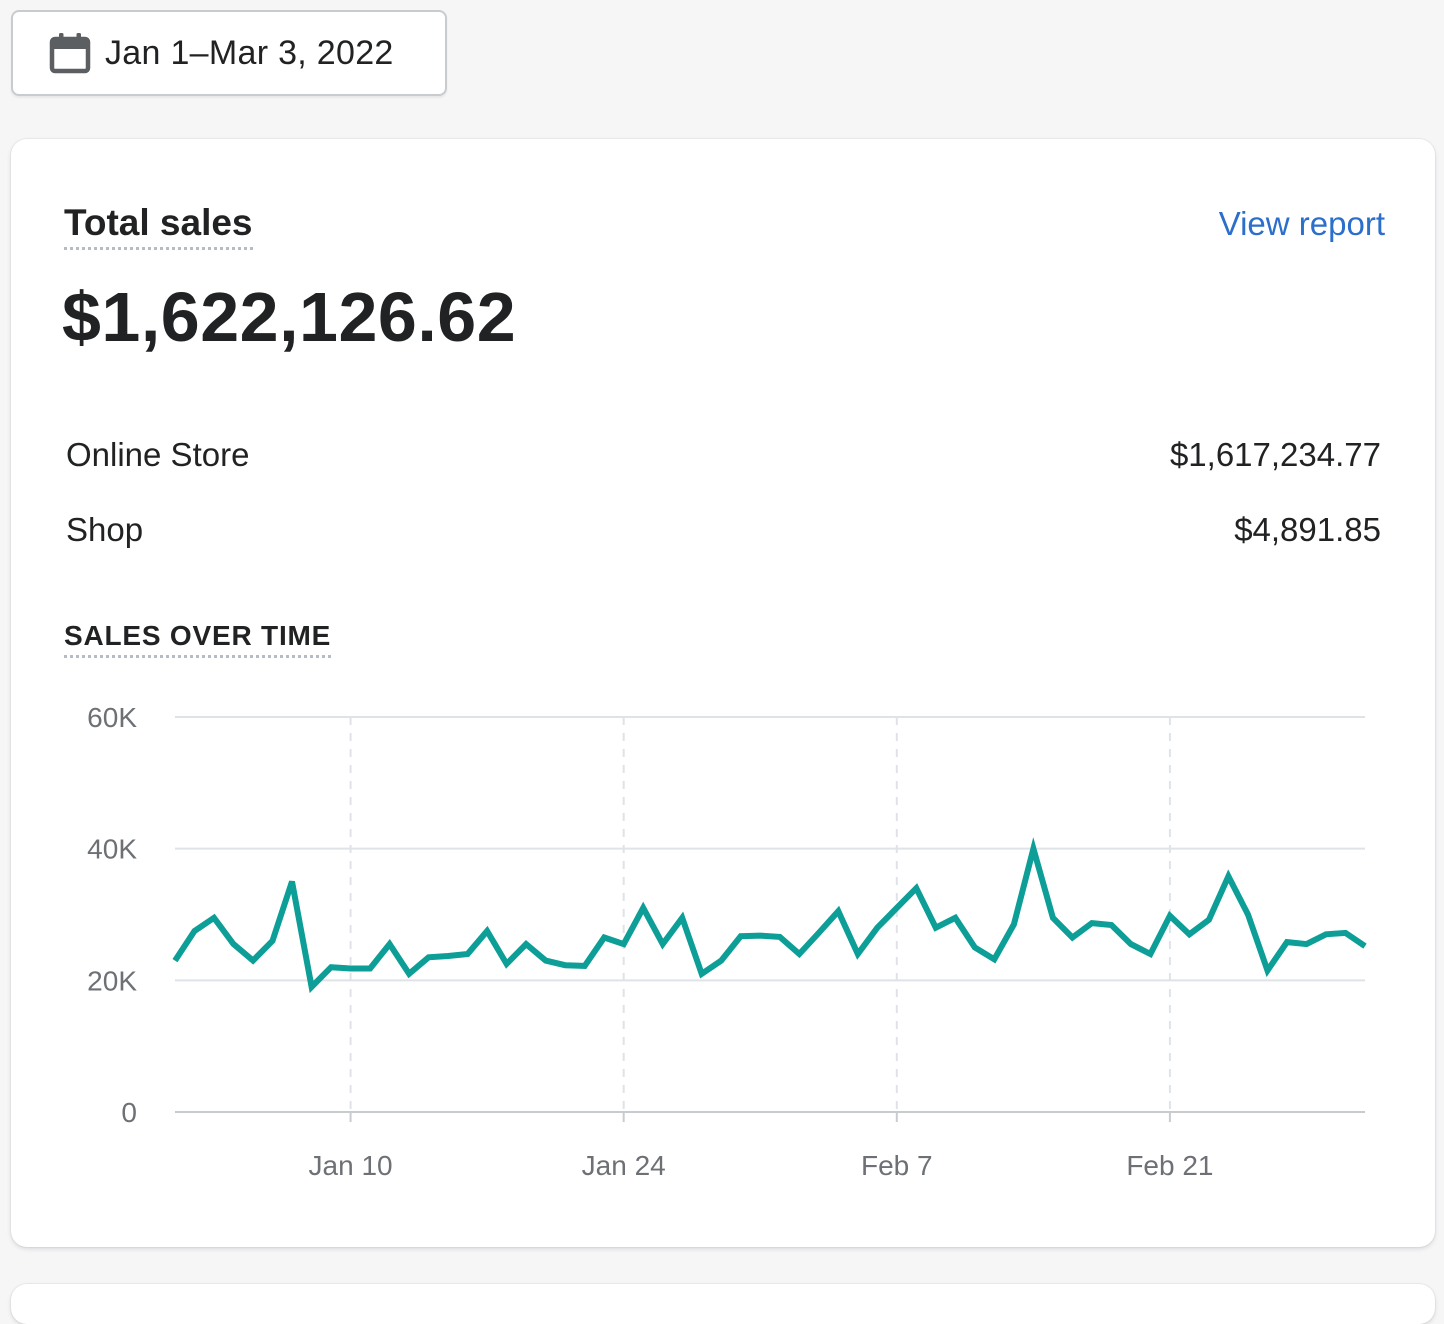  I want to click on y-tick-label: 40K, so click(112, 849).